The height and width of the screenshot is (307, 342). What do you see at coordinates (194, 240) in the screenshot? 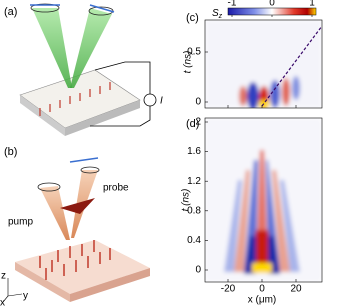
I see `y-tick-label: 0.4` at bounding box center [194, 240].